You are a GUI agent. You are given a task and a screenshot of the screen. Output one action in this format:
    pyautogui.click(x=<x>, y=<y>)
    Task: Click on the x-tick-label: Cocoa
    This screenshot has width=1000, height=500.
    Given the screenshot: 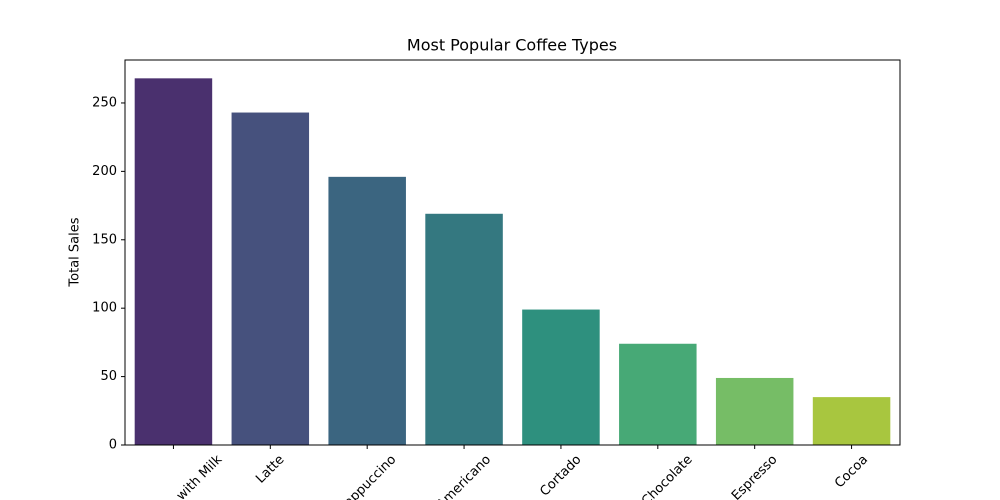 What is the action you would take?
    pyautogui.click(x=851, y=471)
    